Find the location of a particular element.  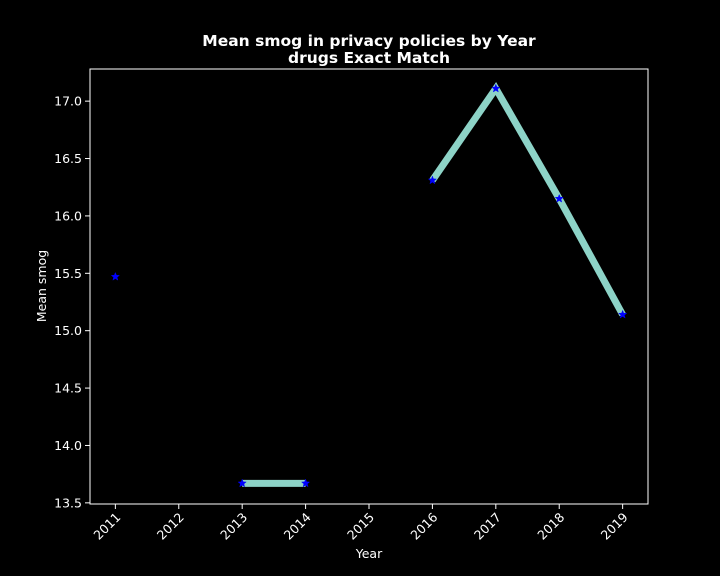

x-tick-label: 2019 is located at coordinates (614, 525).